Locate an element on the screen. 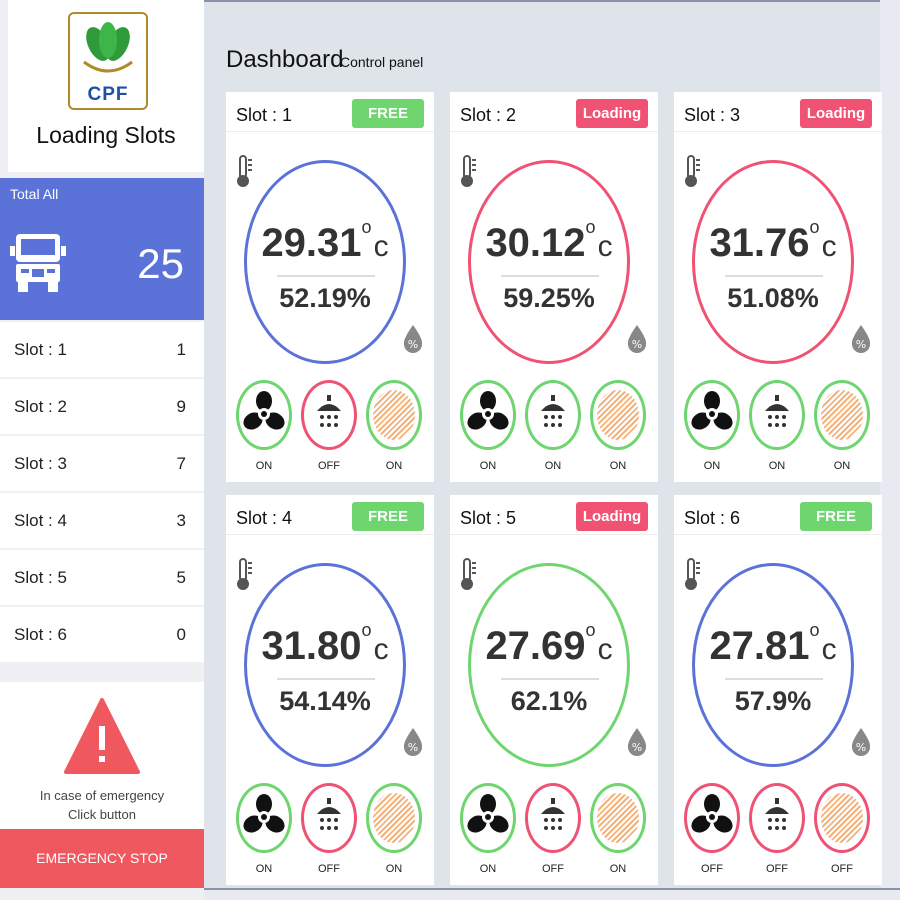  emergency-stop-button: EMERGENCY STOP is located at coordinates (102, 858).